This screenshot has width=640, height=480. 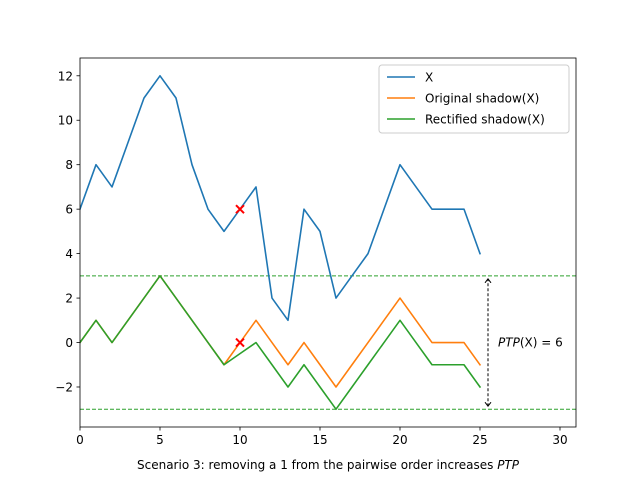 What do you see at coordinates (541, 343) in the screenshot?
I see `ptp-annotation-value: (X) = 6` at bounding box center [541, 343].